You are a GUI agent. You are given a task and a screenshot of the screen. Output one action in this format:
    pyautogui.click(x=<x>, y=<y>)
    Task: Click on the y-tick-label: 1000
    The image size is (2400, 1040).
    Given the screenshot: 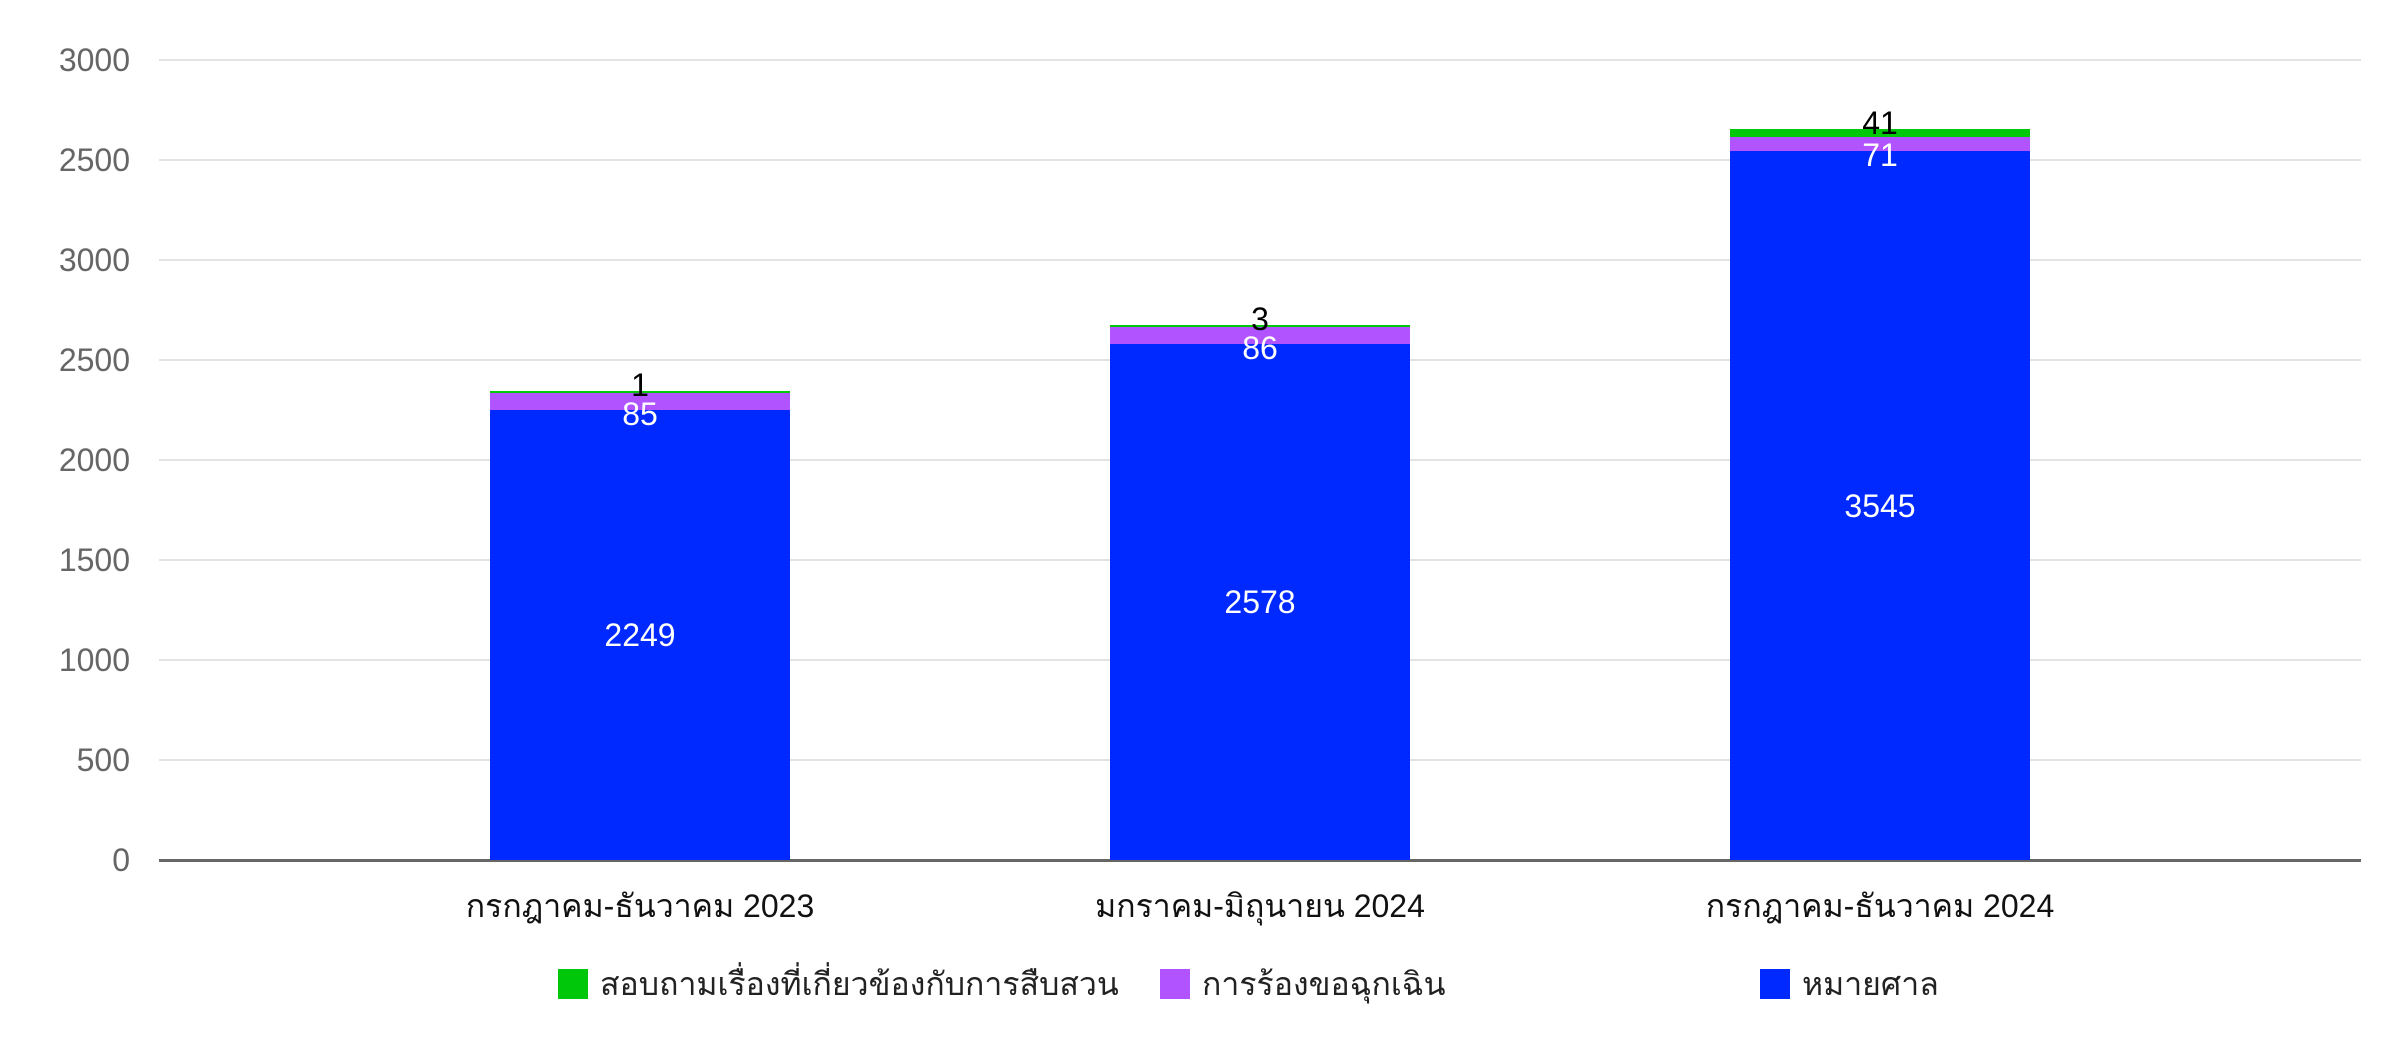 What is the action you would take?
    pyautogui.click(x=94, y=660)
    